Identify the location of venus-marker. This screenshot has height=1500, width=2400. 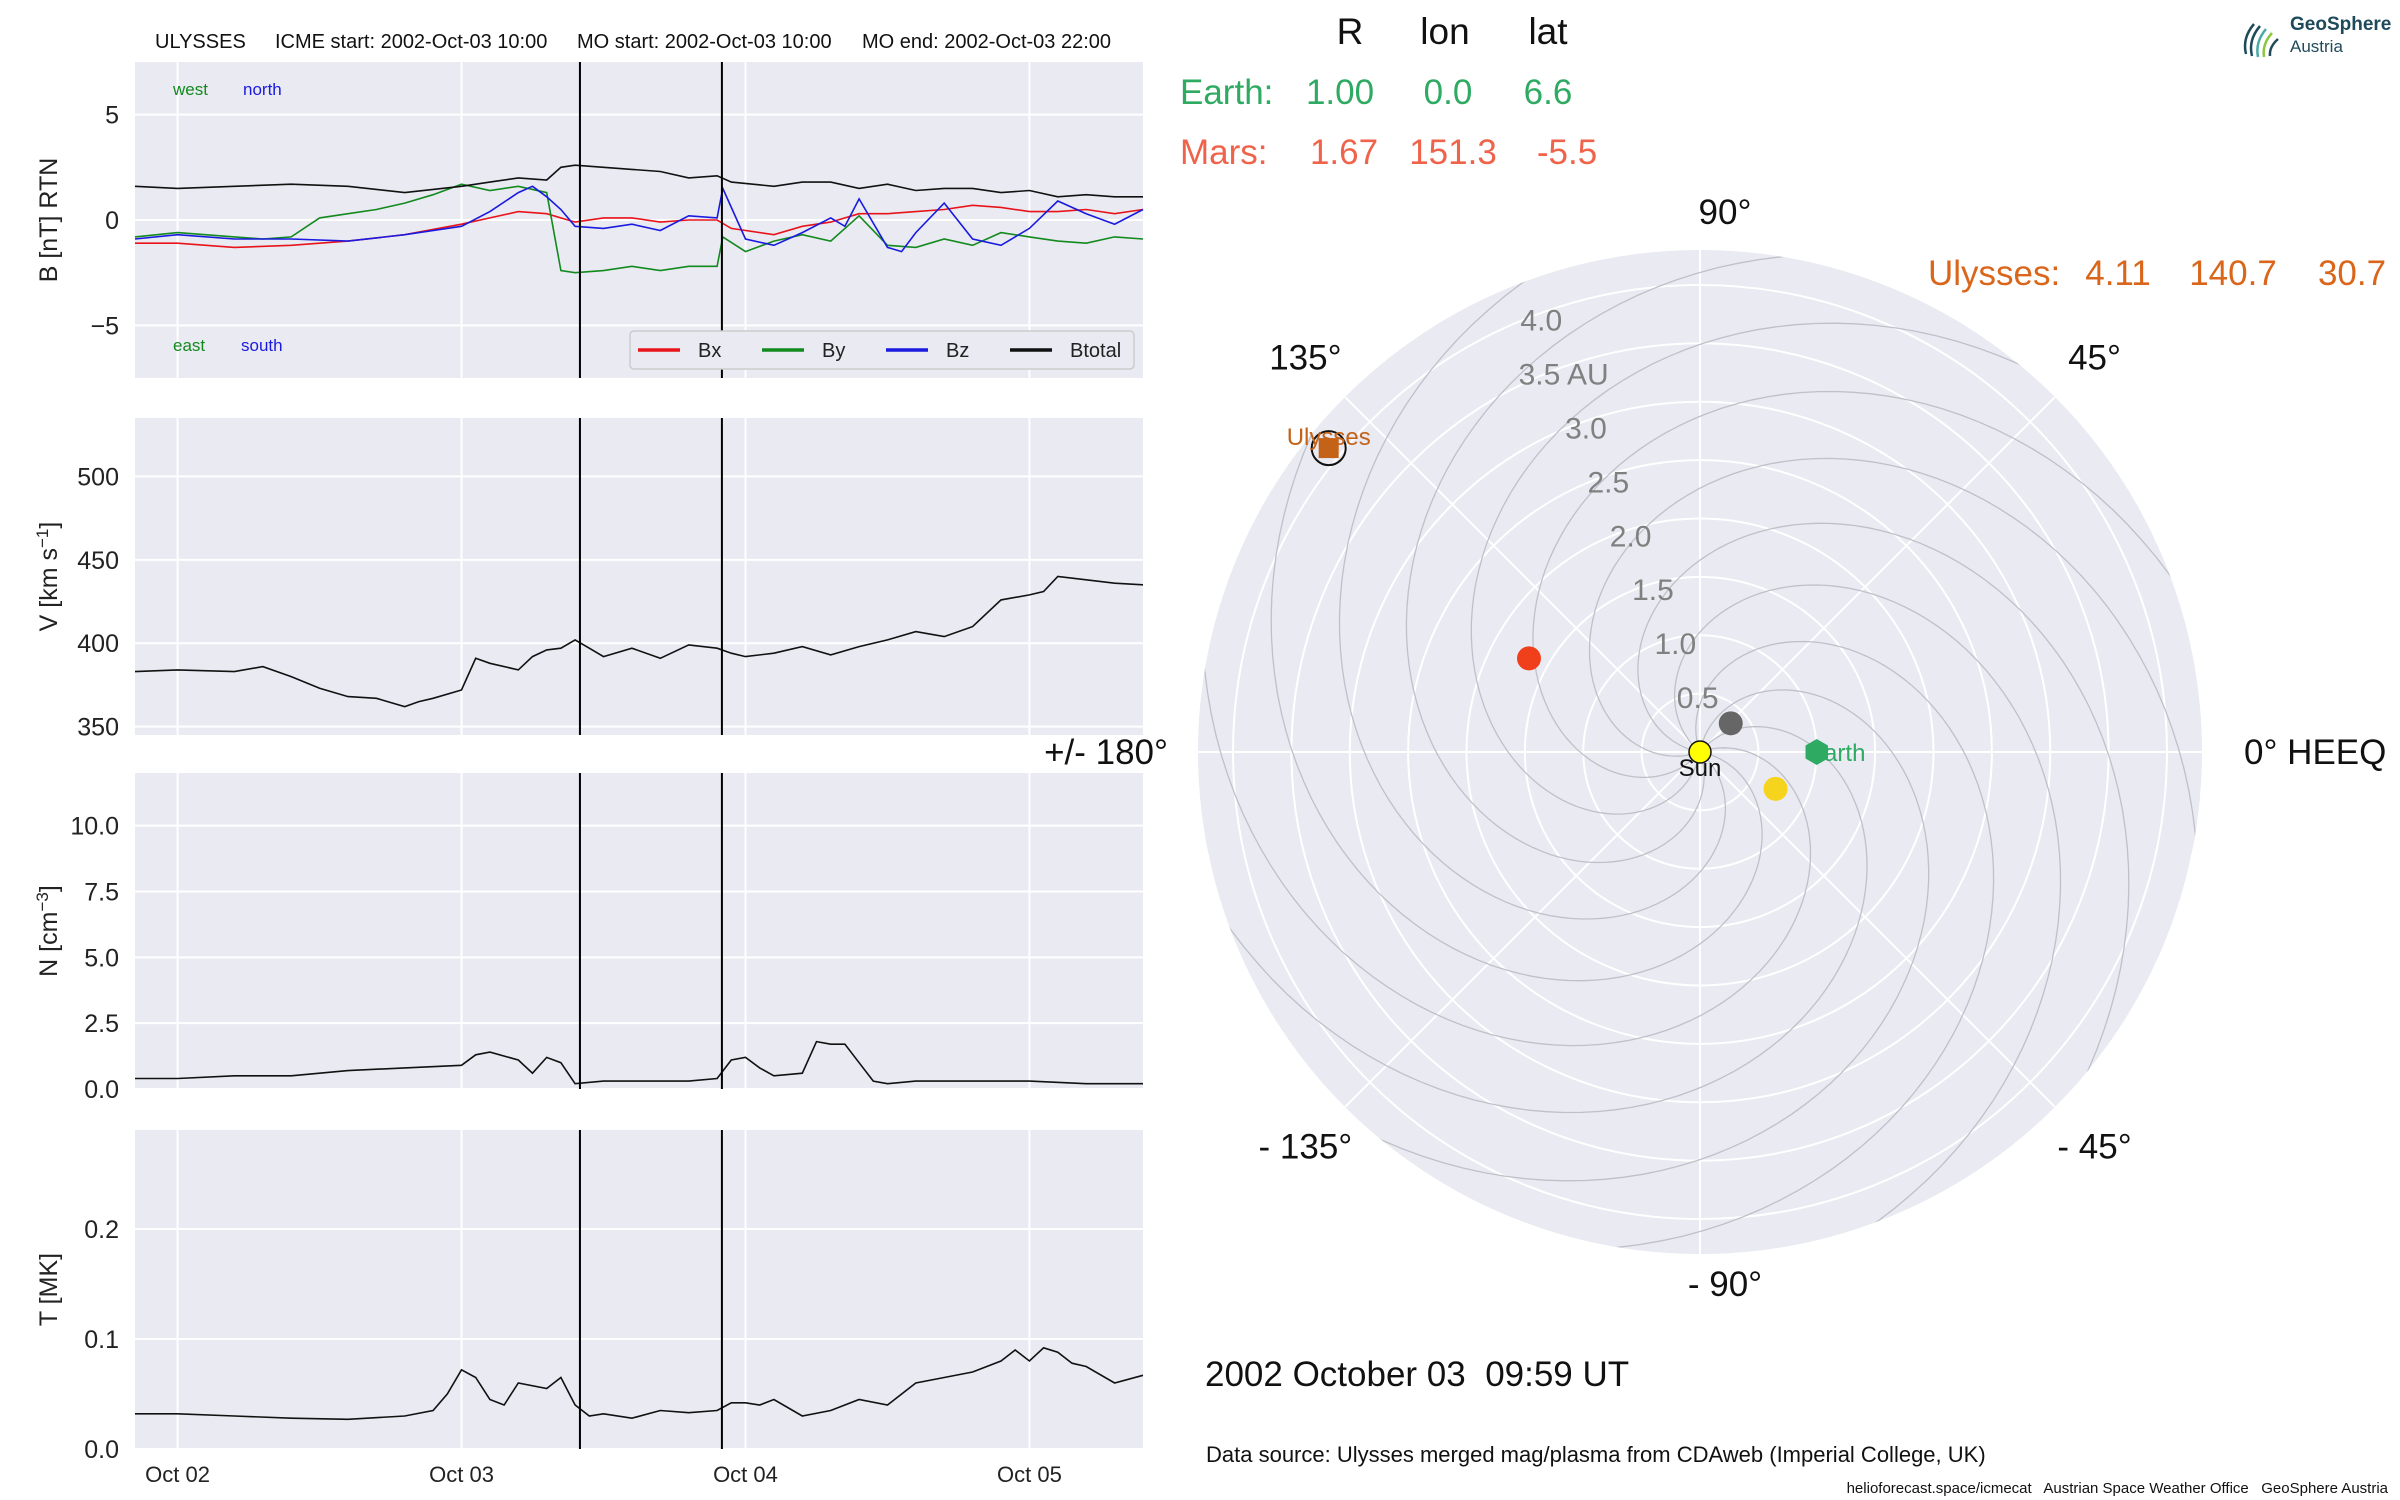
(1775, 788).